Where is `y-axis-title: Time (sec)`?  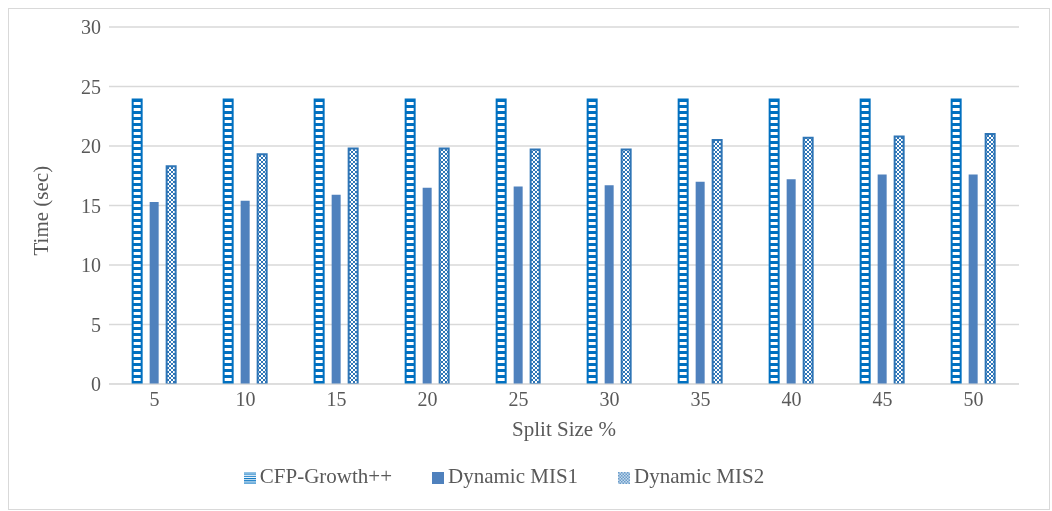 y-axis-title: Time (sec) is located at coordinates (41, 210).